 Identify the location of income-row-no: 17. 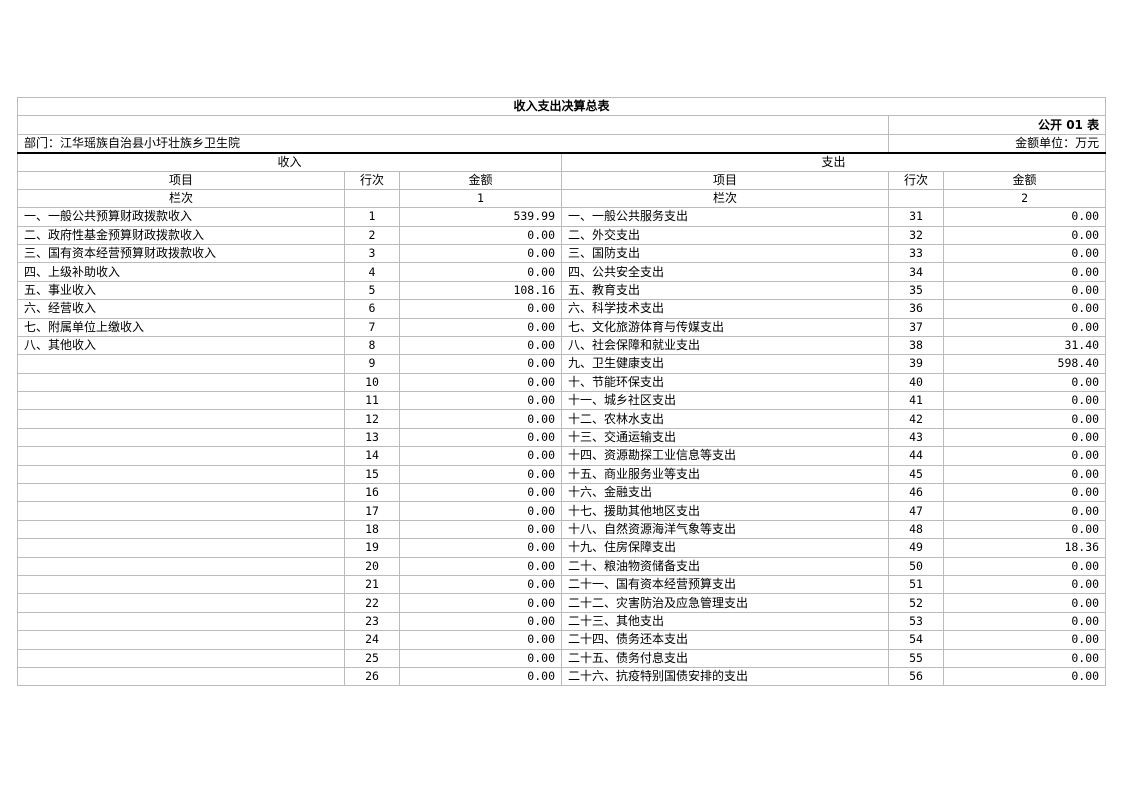
(372, 511).